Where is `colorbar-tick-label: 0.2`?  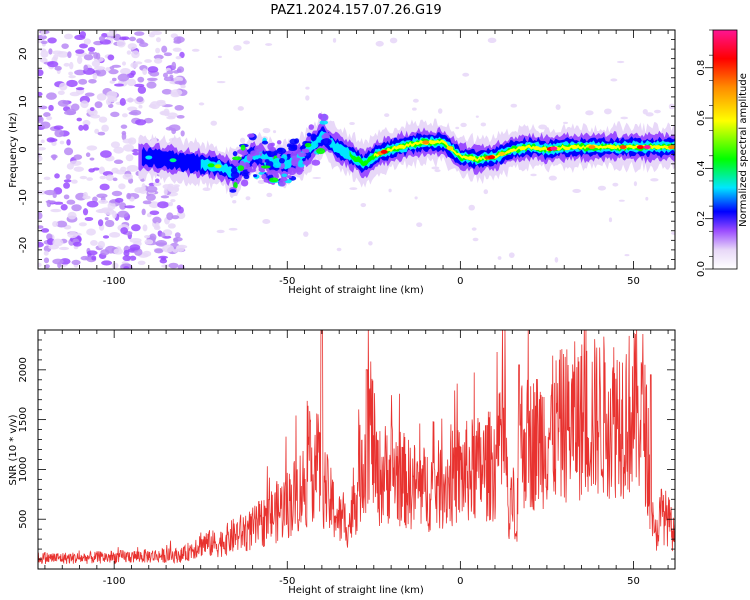 colorbar-tick-label: 0.2 is located at coordinates (701, 219).